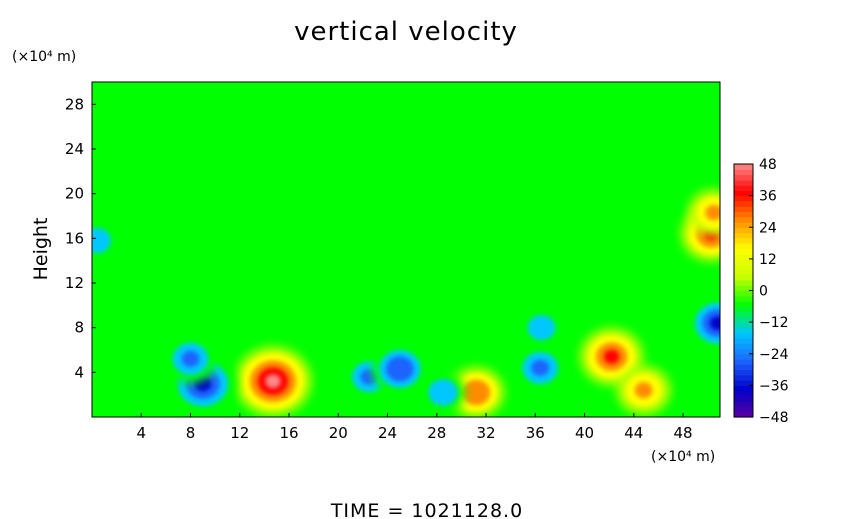 This screenshot has width=854, height=519. What do you see at coordinates (79, 328) in the screenshot?
I see `y-tick-label: 8` at bounding box center [79, 328].